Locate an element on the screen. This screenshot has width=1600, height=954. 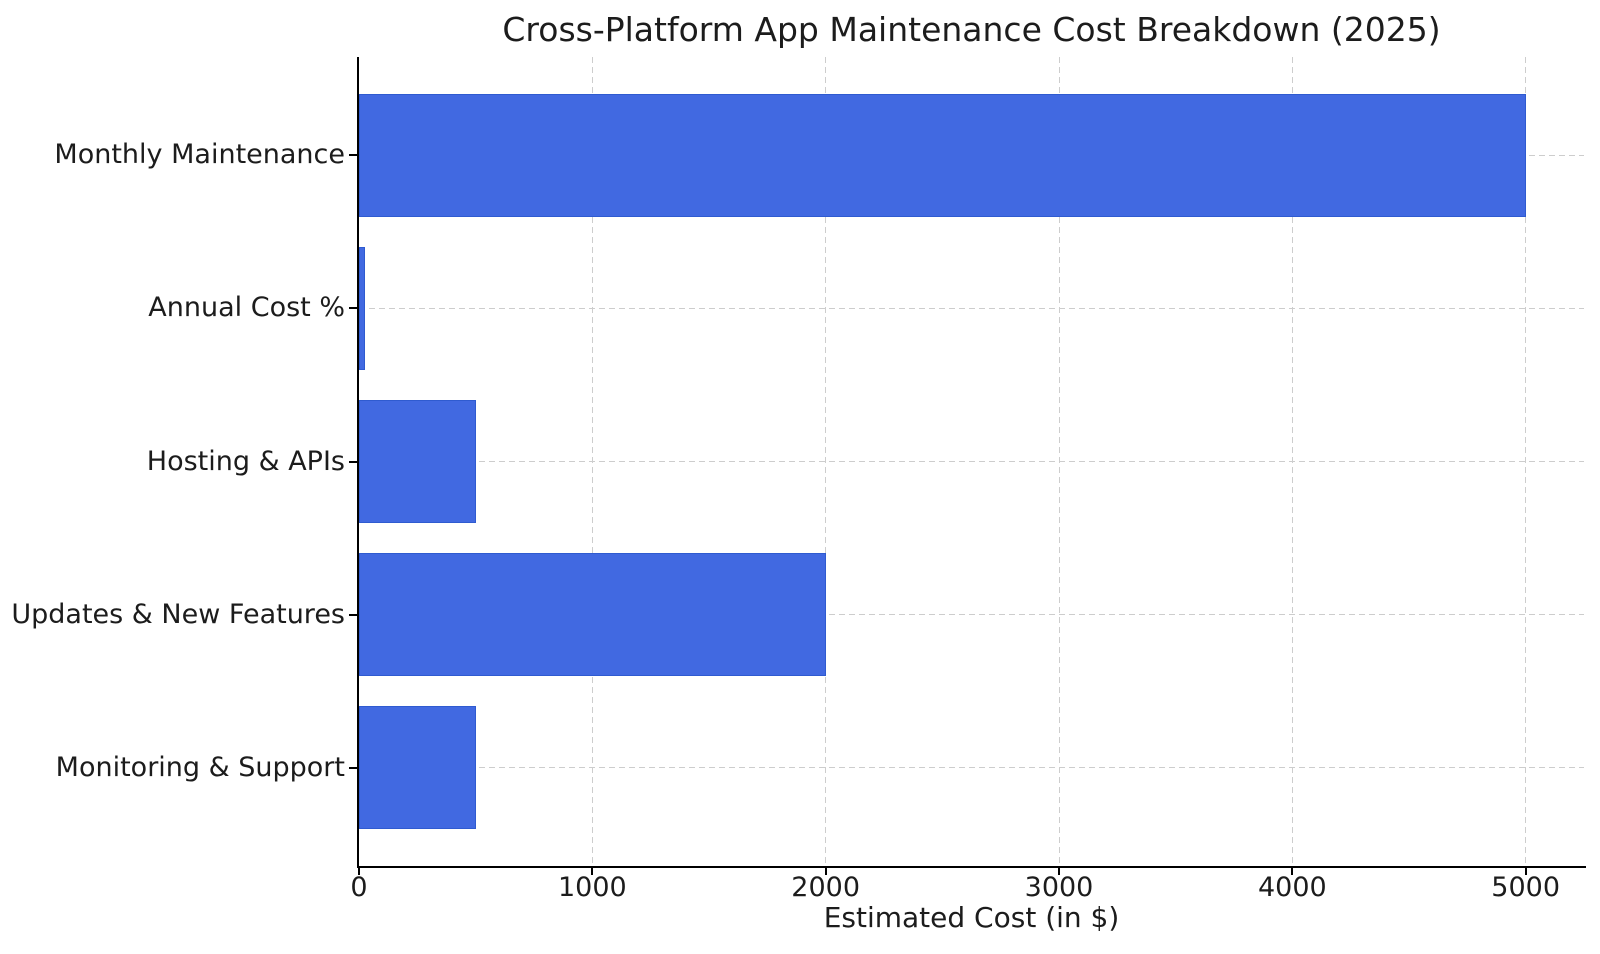
x-tick-label: 0 is located at coordinates (359, 887).